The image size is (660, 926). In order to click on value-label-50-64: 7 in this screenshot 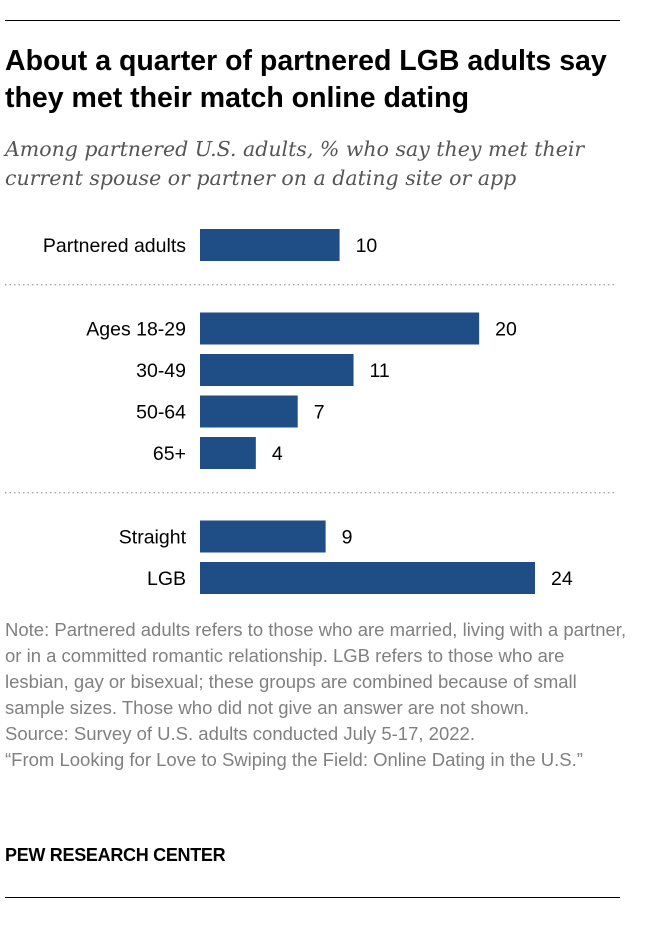, I will do `click(319, 413)`.